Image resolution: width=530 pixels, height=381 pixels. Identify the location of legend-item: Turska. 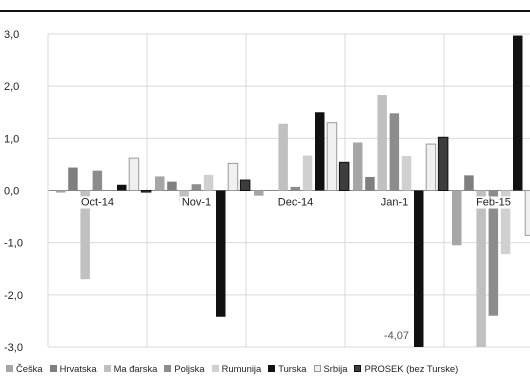
(287, 368).